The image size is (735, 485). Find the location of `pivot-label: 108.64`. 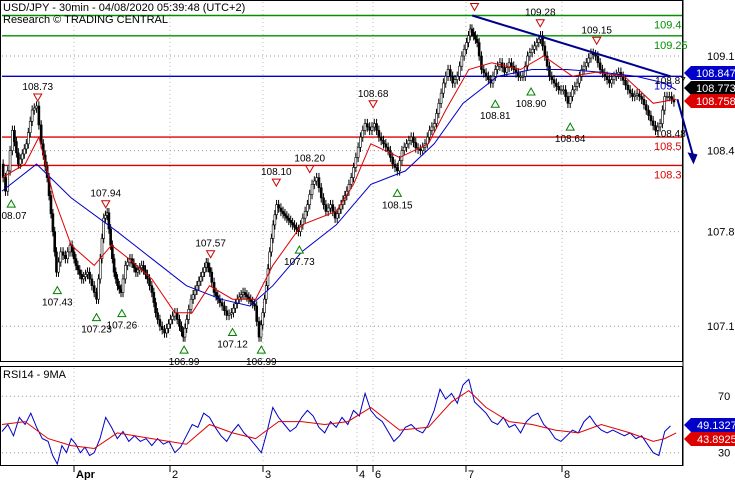

pivot-label: 108.64 is located at coordinates (570, 139).